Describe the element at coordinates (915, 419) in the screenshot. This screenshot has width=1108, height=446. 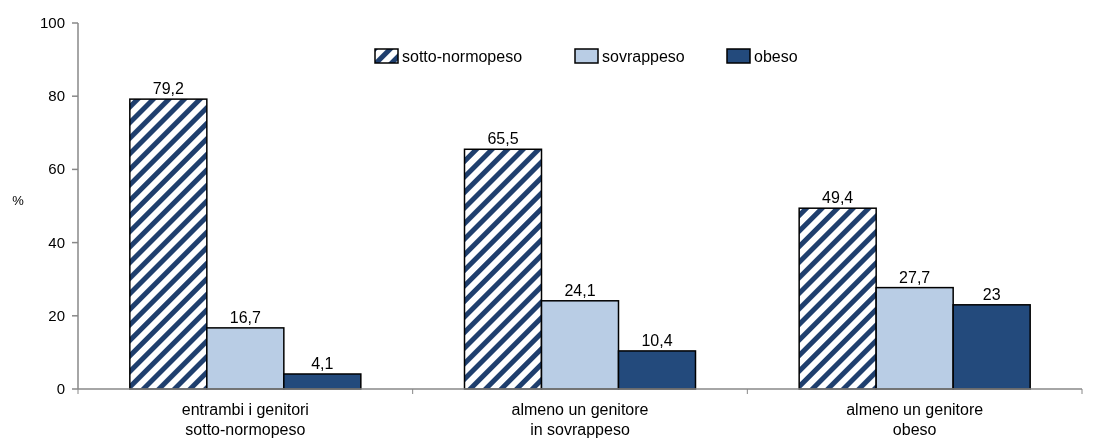
I see `x-tick-label: almeno un genitore obeso` at that location.